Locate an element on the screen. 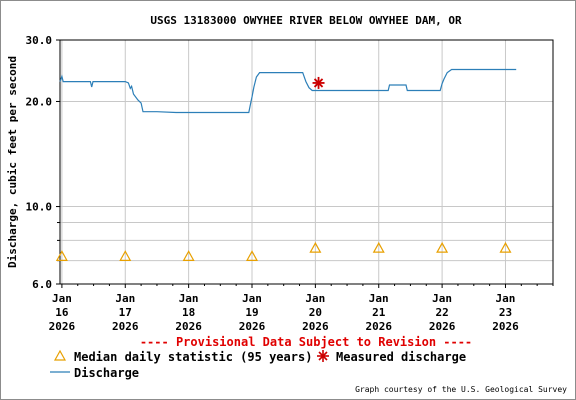  y-axis-label: Discharge, cubic feet per second is located at coordinates (12, 162).